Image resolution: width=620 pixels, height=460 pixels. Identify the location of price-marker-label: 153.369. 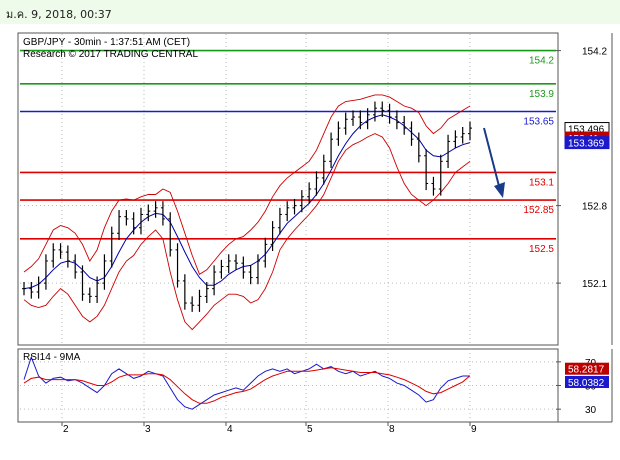
(586, 144).